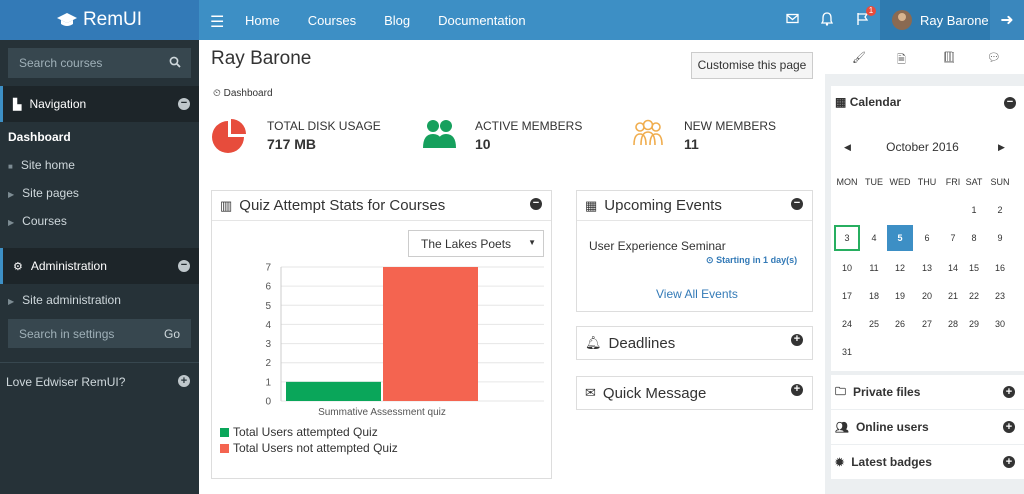 This screenshot has width=1024, height=494. I want to click on sidebar-item-site-pages: ▶ Site pages, so click(43, 193).